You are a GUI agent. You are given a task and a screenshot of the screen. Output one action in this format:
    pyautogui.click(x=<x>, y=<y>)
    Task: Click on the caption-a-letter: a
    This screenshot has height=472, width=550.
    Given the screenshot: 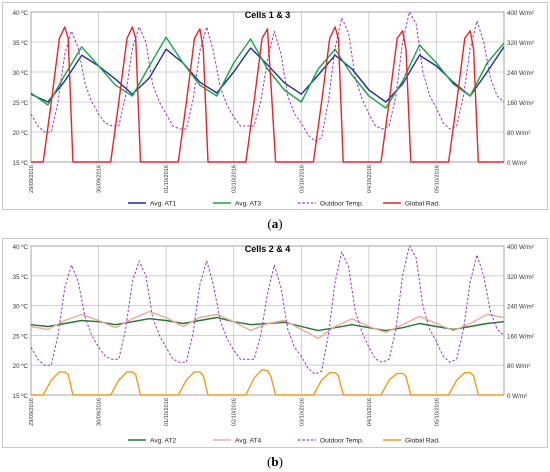 What is the action you would take?
    pyautogui.click(x=275, y=223)
    